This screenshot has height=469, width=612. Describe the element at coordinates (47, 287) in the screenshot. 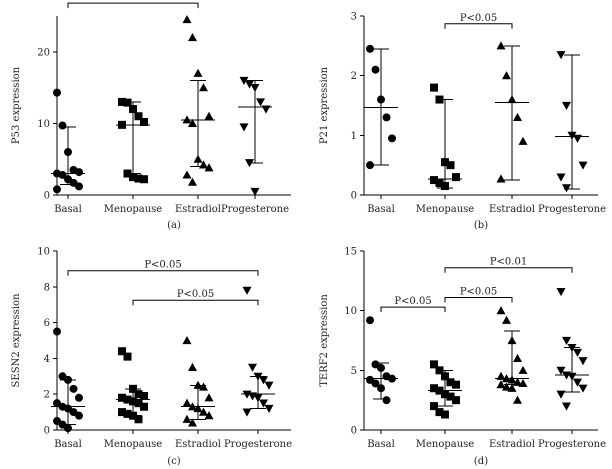

I see `y-tick-label: 8` at that location.